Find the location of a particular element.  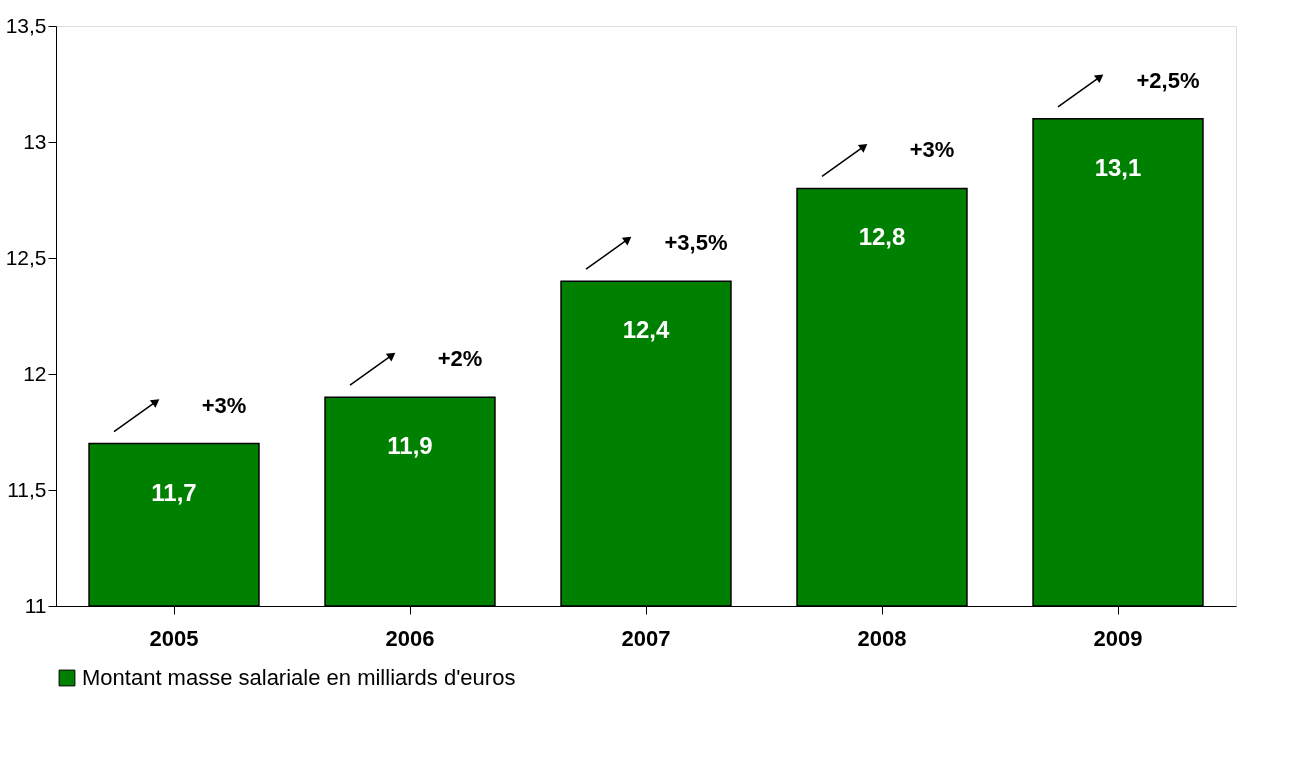

x-tick-label: 2008 is located at coordinates (882, 638).